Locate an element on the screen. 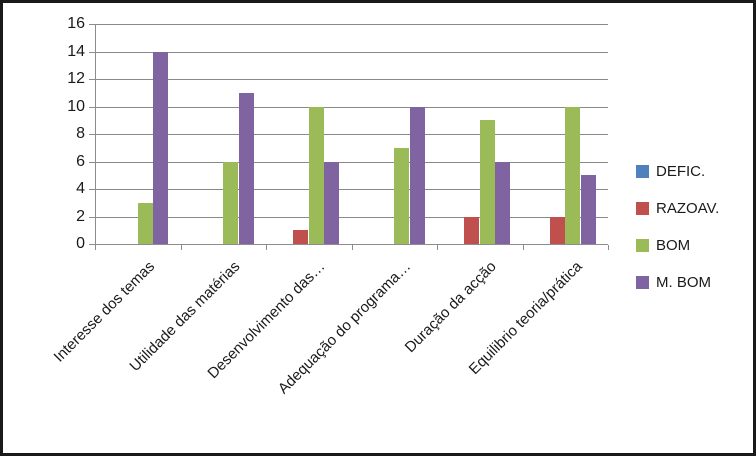 The width and height of the screenshot is (756, 456). bar-bom-cat1 is located at coordinates (145, 223).